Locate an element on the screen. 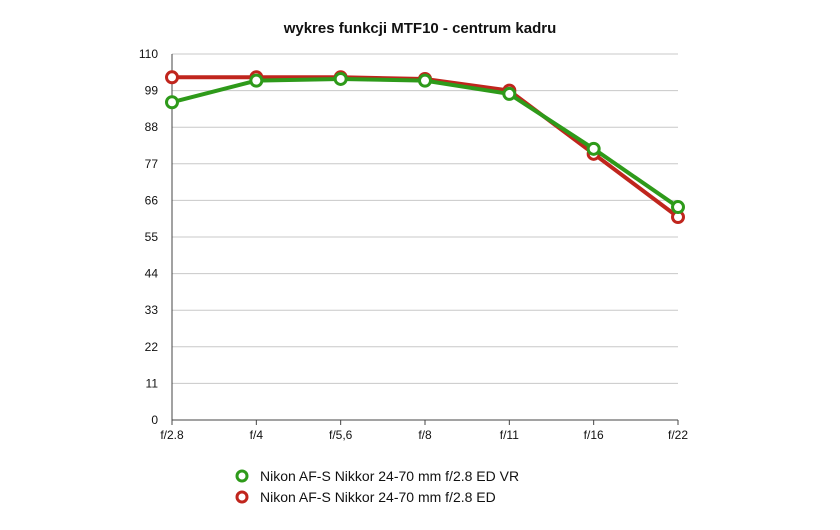 The width and height of the screenshot is (840, 530). y-tick-label: 99 is located at coordinates (152, 91).